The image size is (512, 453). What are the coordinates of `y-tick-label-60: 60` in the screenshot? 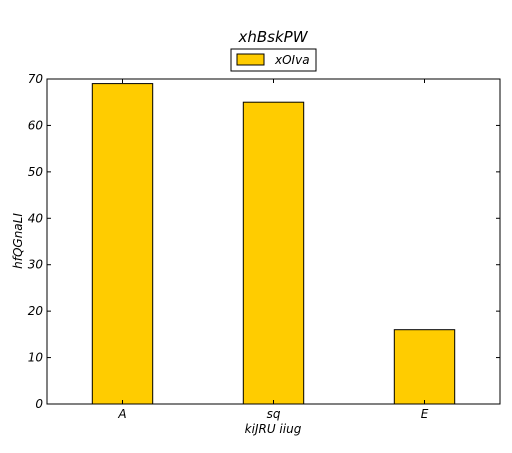 It's located at (36, 125).